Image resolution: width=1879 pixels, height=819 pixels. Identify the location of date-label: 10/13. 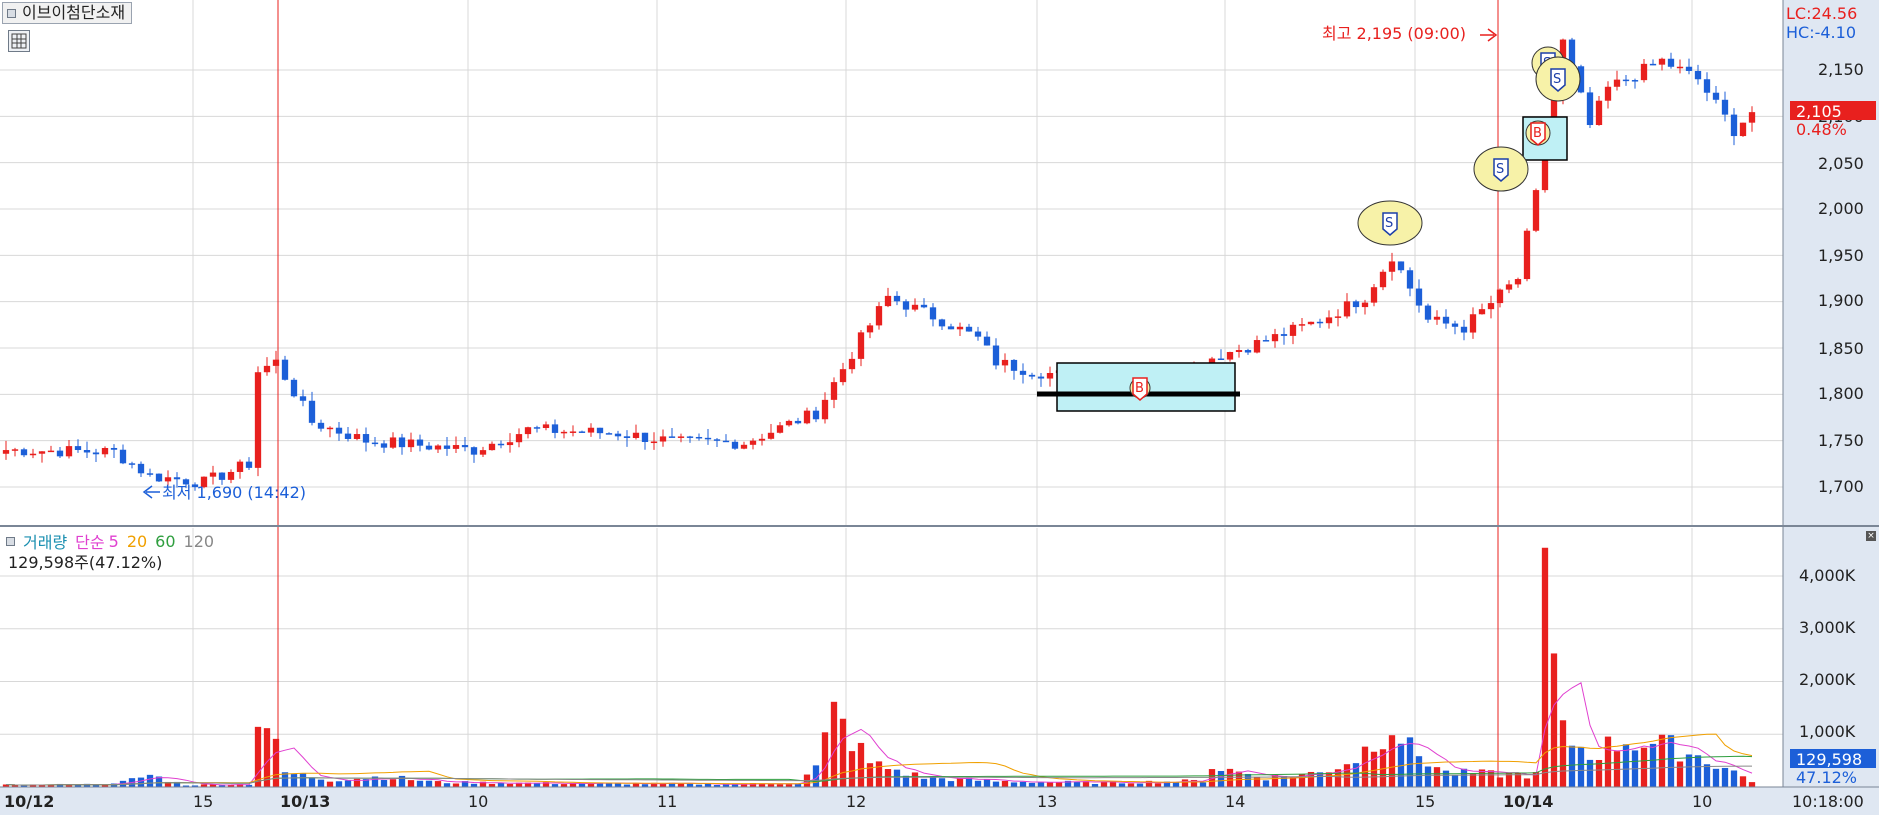
(305, 801).